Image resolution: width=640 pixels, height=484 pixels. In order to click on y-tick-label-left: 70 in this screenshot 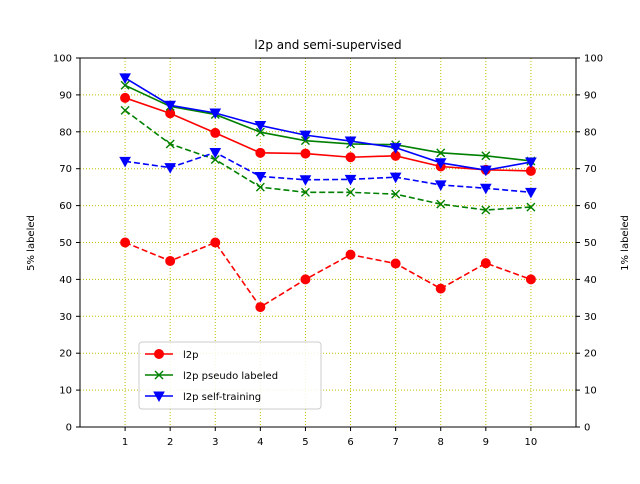, I will do `click(65, 169)`.